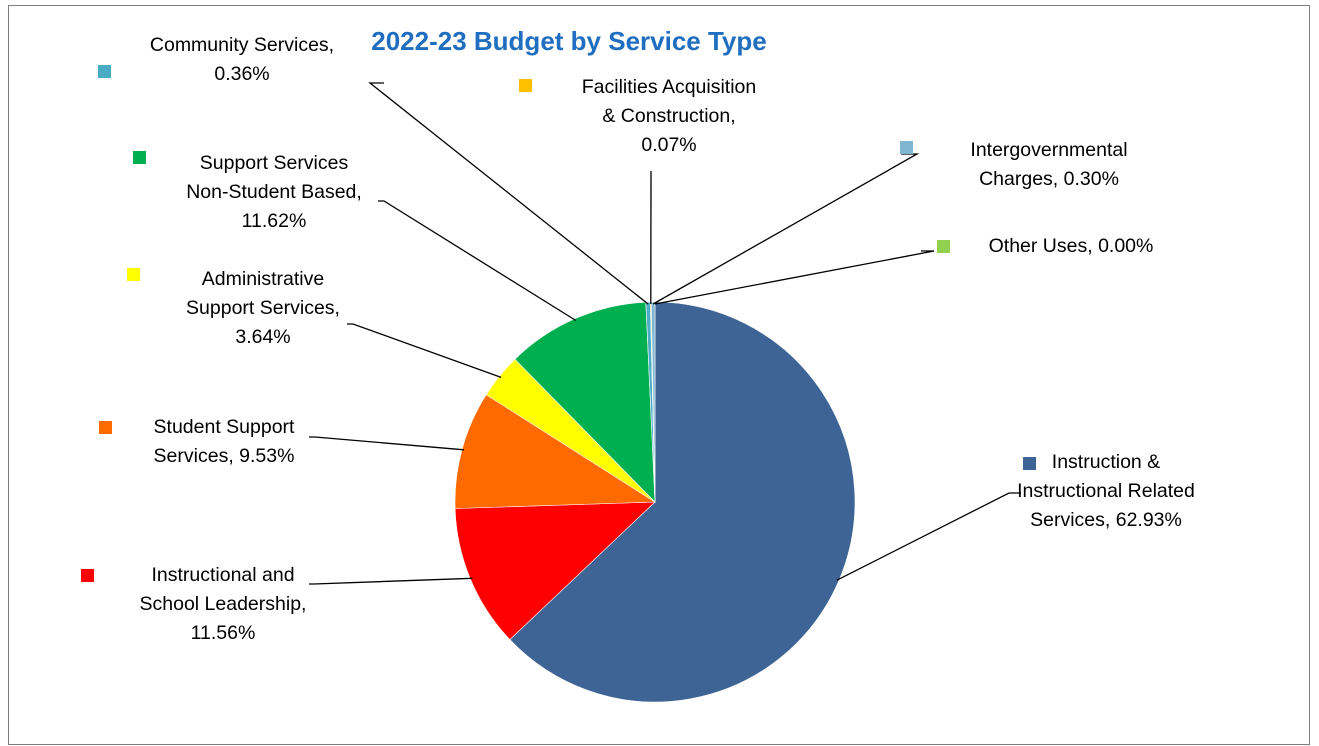 The width and height of the screenshot is (1319, 746). What do you see at coordinates (105, 427) in the screenshot?
I see `legend-key-student-support-services` at bounding box center [105, 427].